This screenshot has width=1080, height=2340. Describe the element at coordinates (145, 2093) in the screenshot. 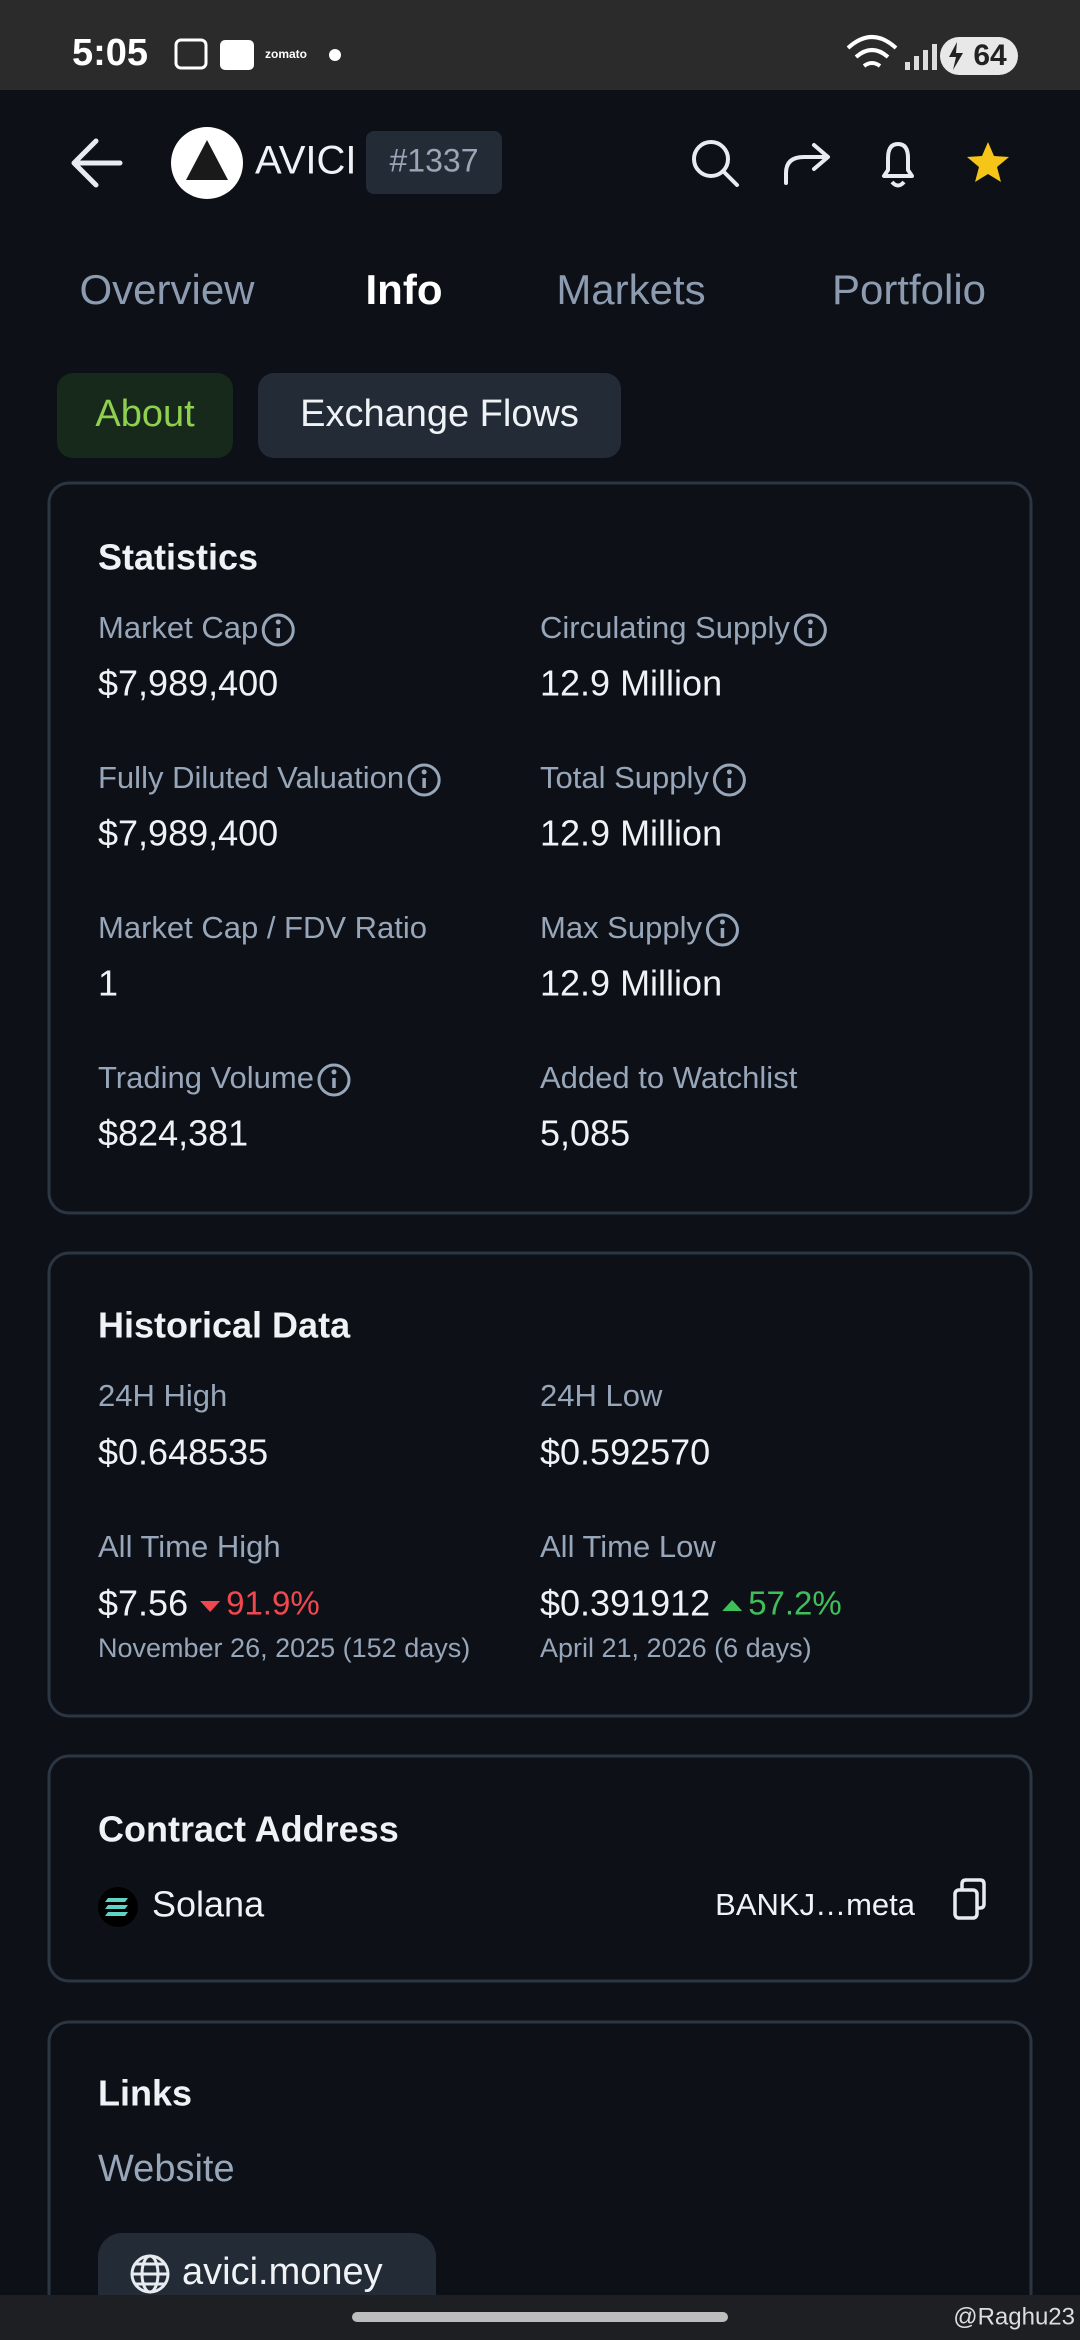

I see `section-title: Links` at that location.